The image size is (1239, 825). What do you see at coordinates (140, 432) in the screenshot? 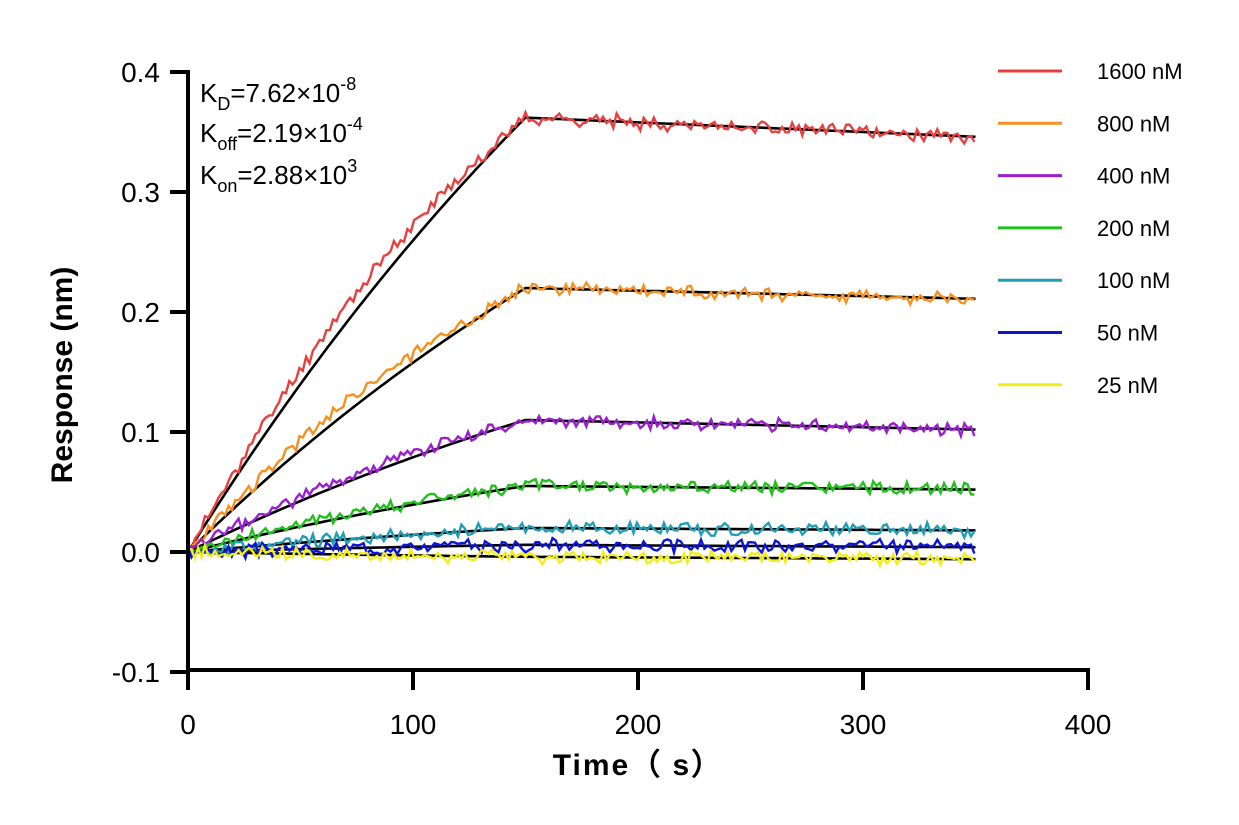
I see `y-tick-label: 0.1` at bounding box center [140, 432].